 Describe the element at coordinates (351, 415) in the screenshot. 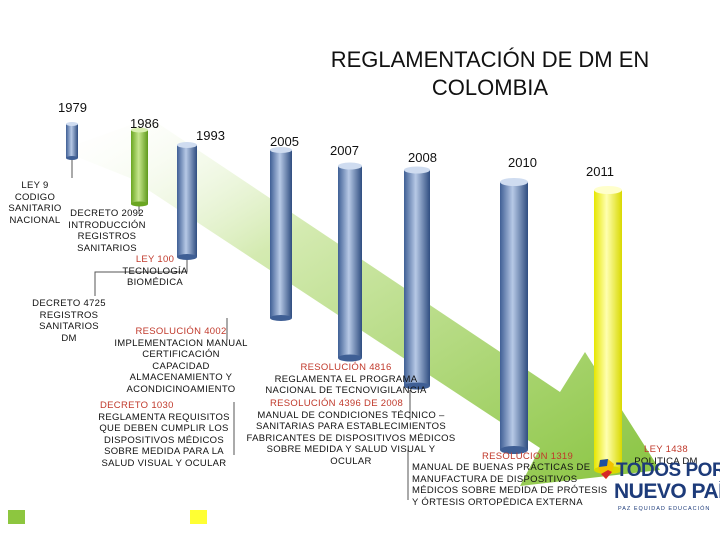

I see `res4396-line: MANUAL DE CONDICIONES TÉCNICO –` at that location.